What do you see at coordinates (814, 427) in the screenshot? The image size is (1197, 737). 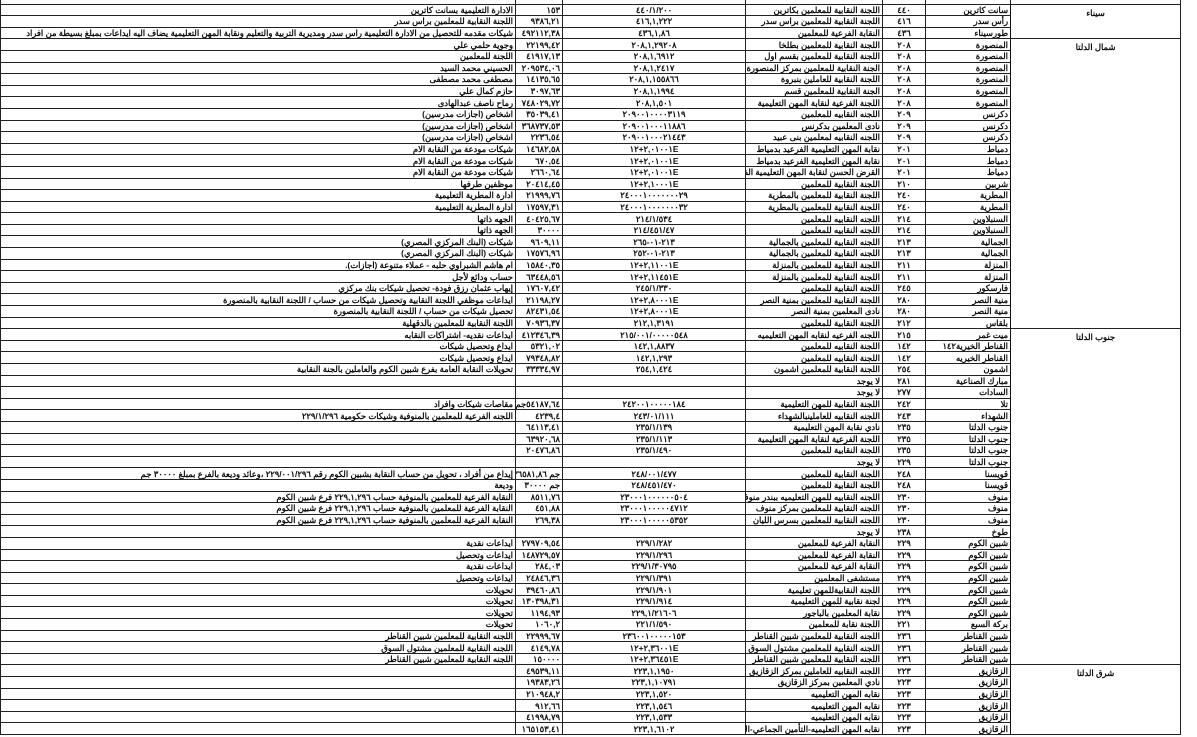 I see `entity-name-cell: نادي نقابة المهن التعليمية` at bounding box center [814, 427].